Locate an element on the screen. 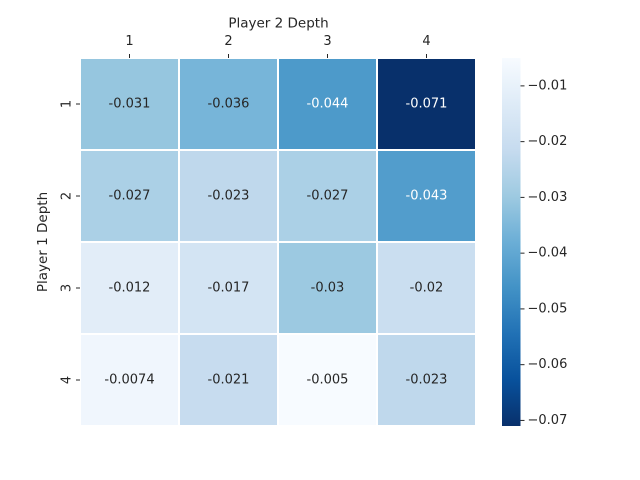 This screenshot has height=480, width=640. x-tick-label: 1 is located at coordinates (129, 41).